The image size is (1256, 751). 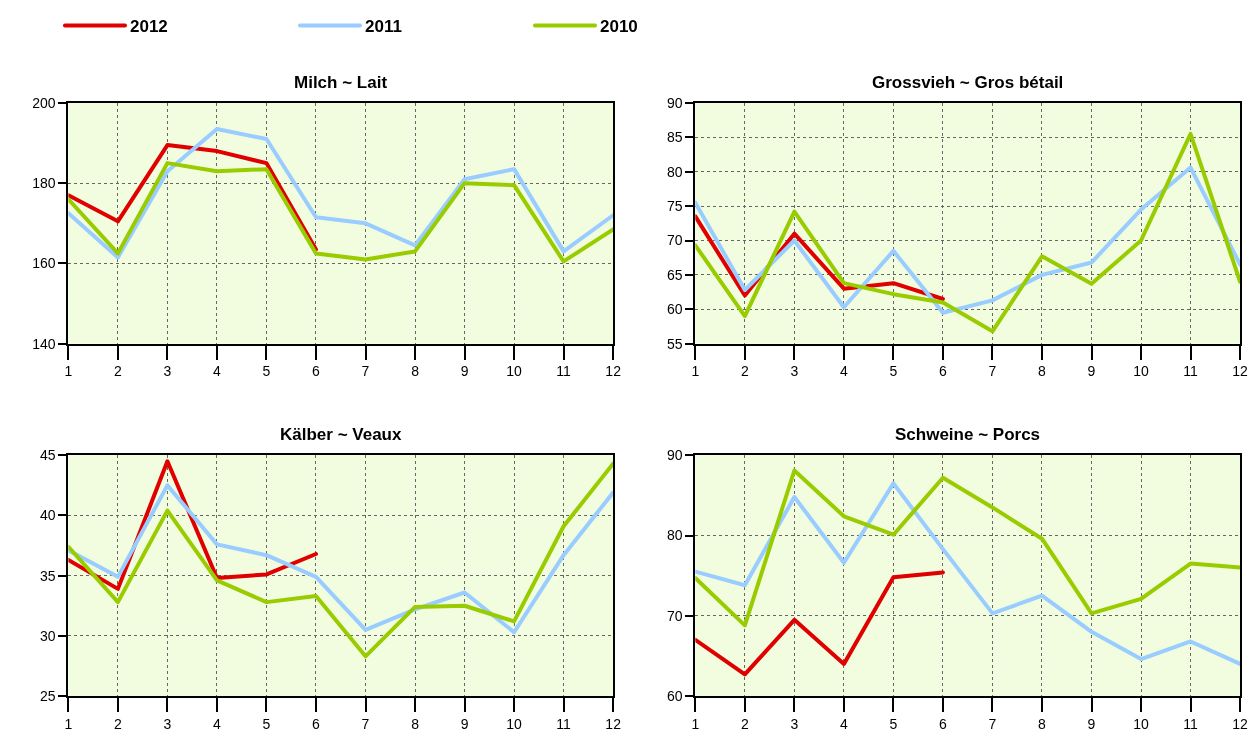 I want to click on y-tick-label: 65, so click(x=674, y=274).